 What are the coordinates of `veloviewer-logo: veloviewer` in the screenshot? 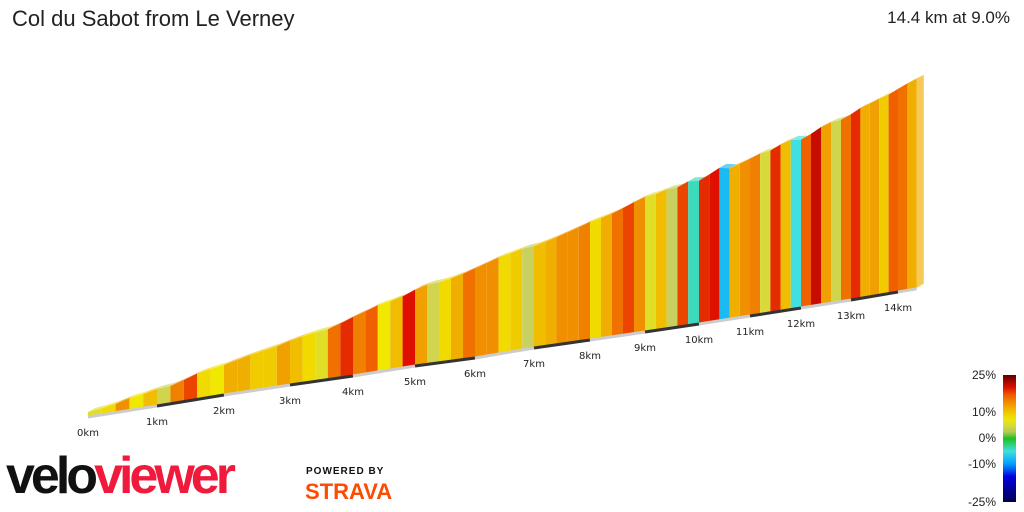 It's located at (121, 476).